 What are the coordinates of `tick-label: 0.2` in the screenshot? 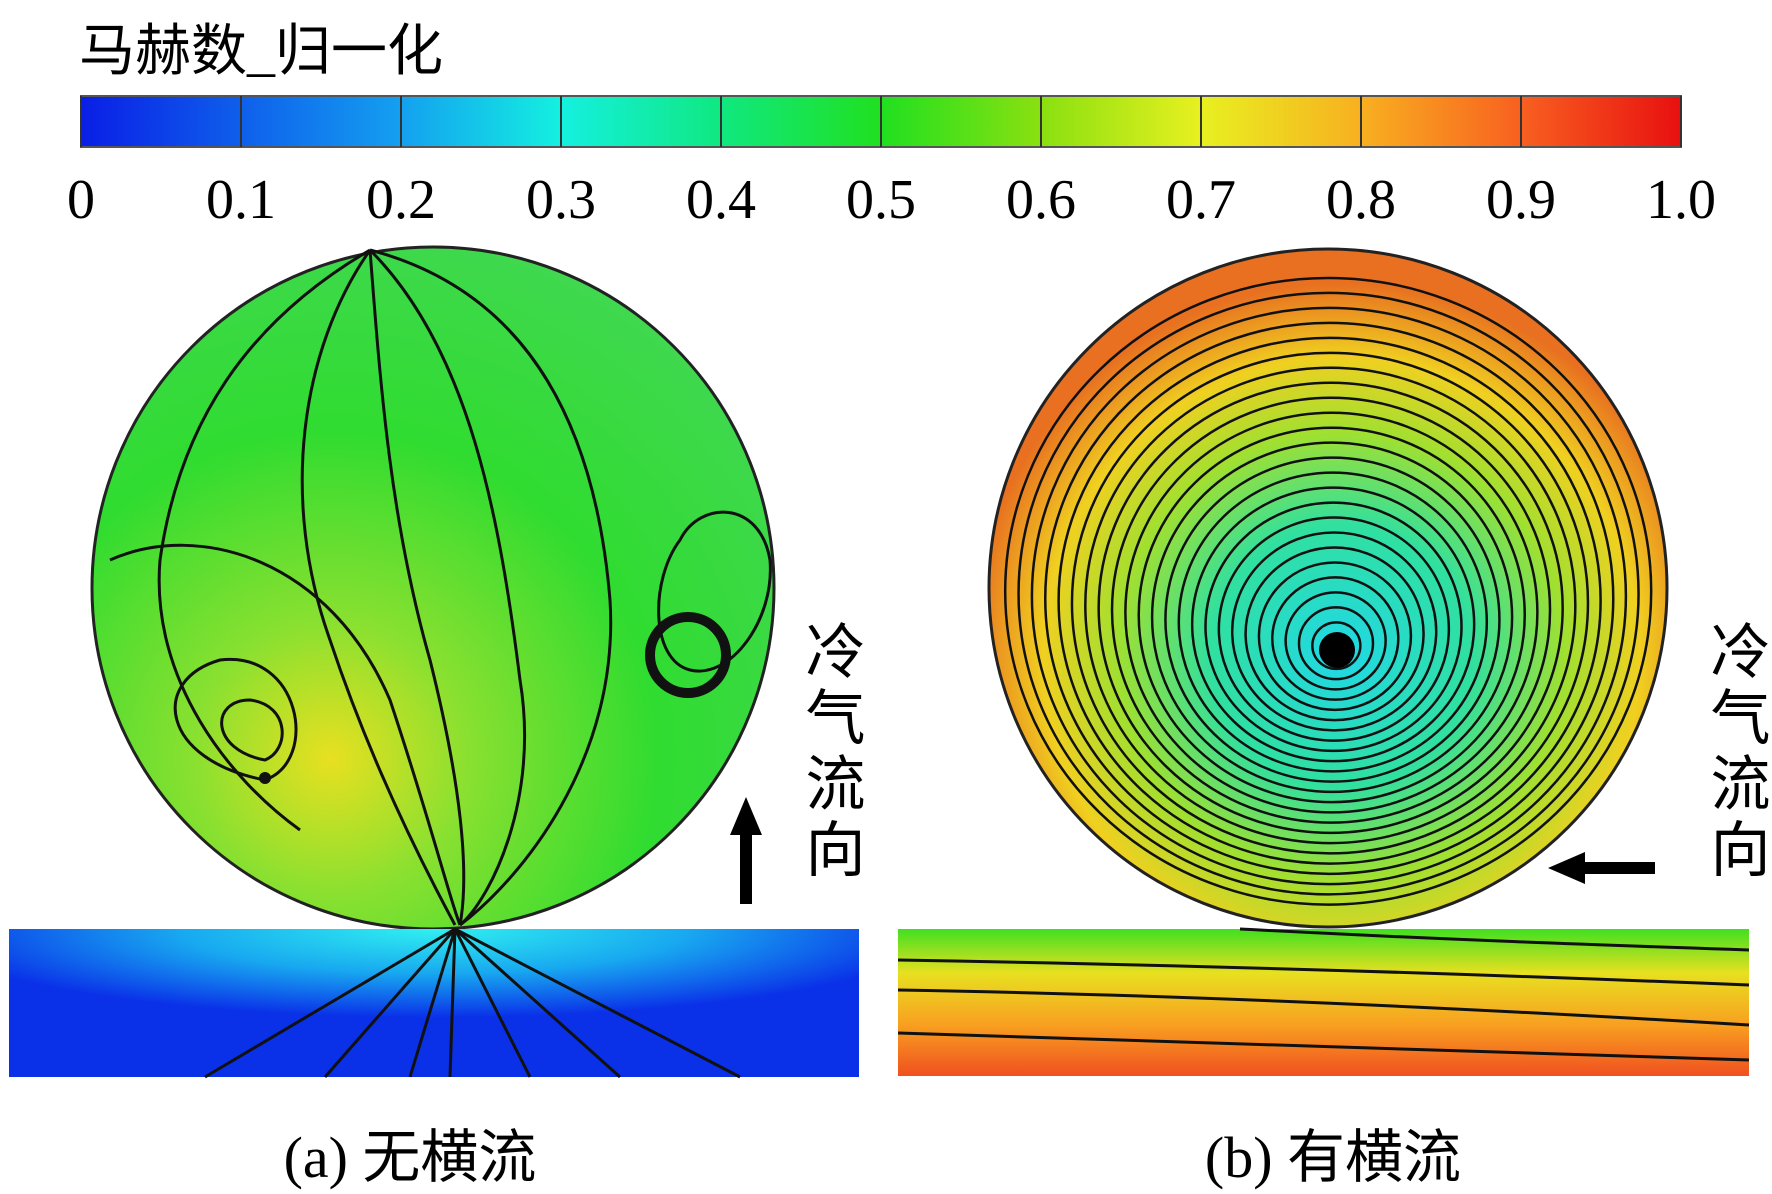 It's located at (401, 200).